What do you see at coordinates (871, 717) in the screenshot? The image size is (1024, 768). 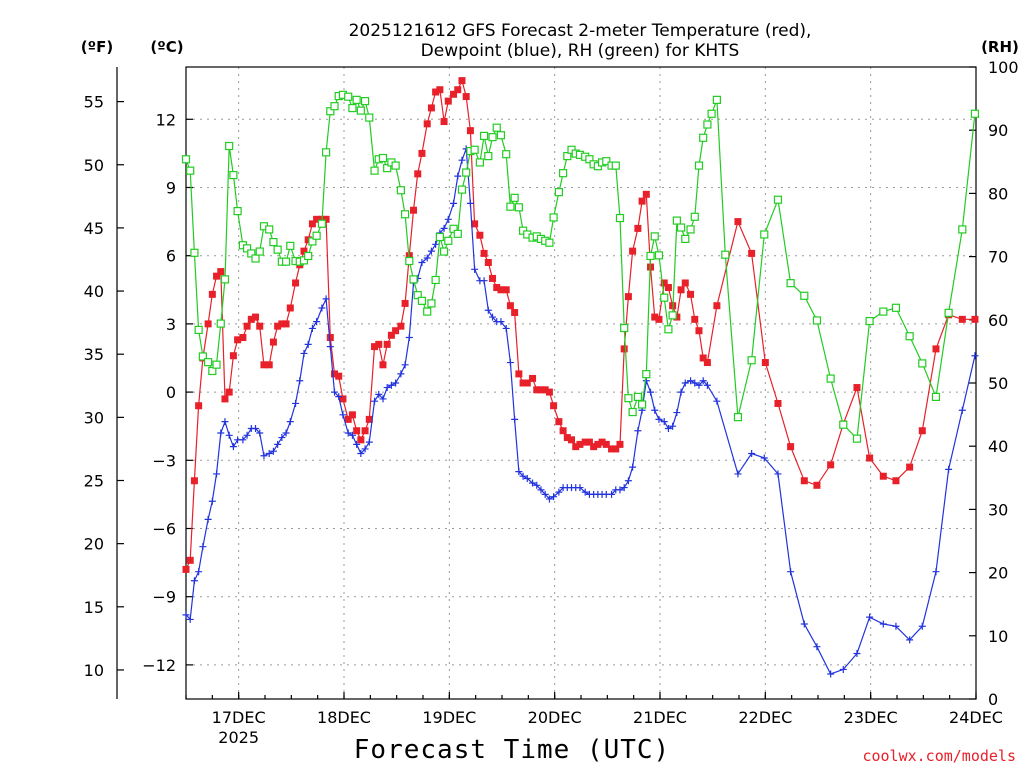 I see `time-tick-label: 23DEC` at bounding box center [871, 717].